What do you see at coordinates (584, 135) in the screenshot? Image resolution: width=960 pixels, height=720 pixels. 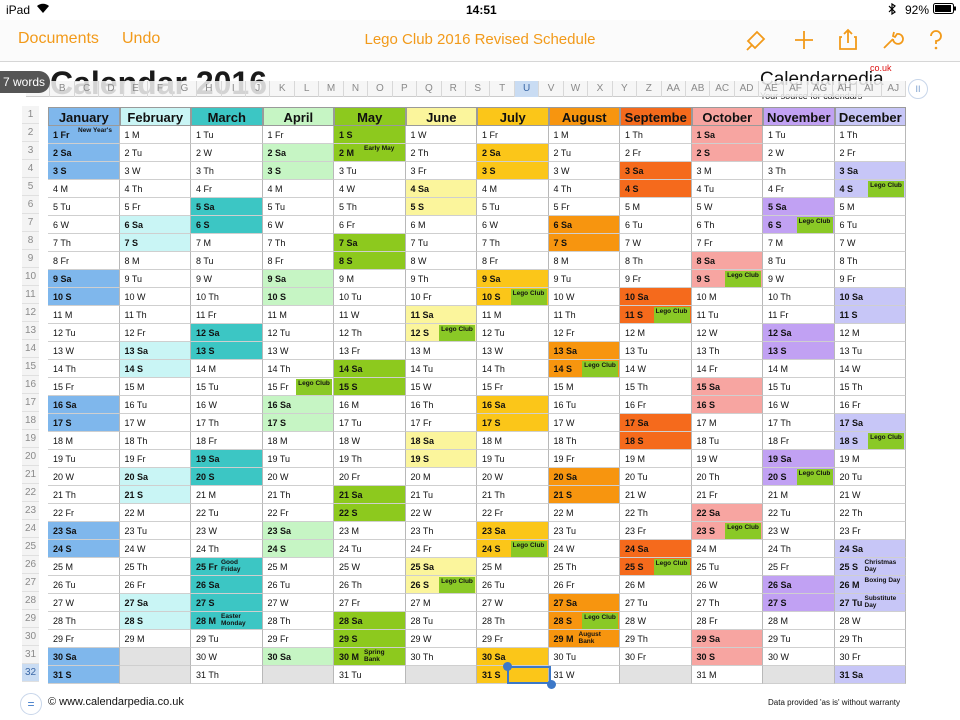 I see `day-cell: 1 M` at bounding box center [584, 135].